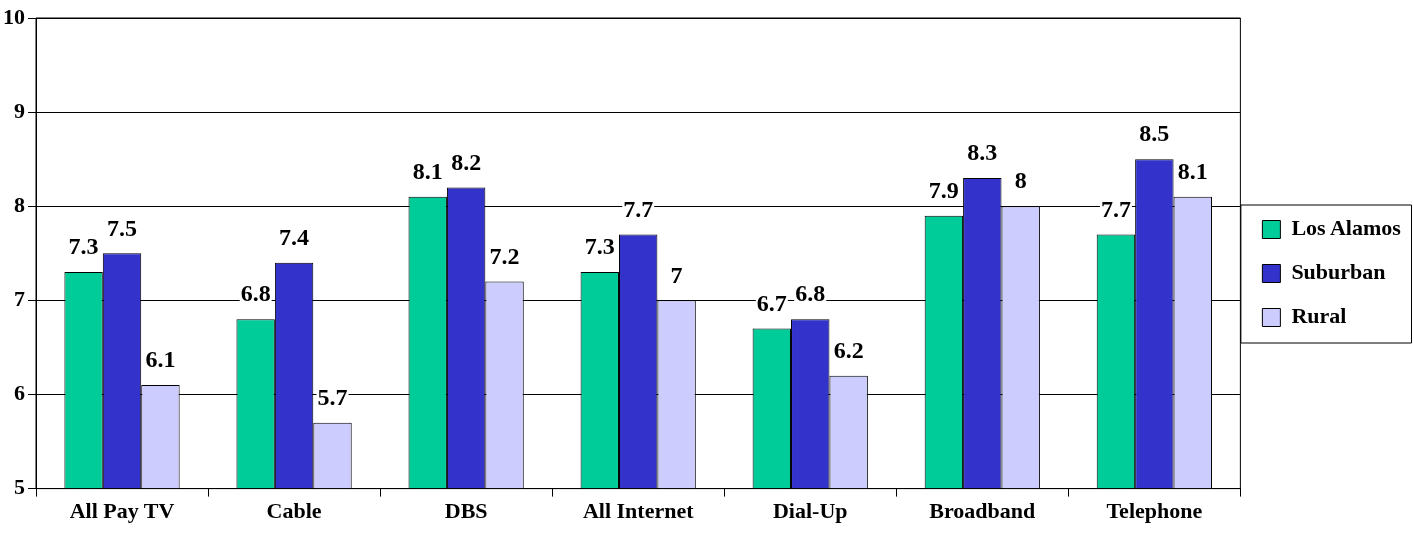 The width and height of the screenshot is (1414, 559). Describe the element at coordinates (943, 189) in the screenshot. I see `data-label: 7.9` at that location.